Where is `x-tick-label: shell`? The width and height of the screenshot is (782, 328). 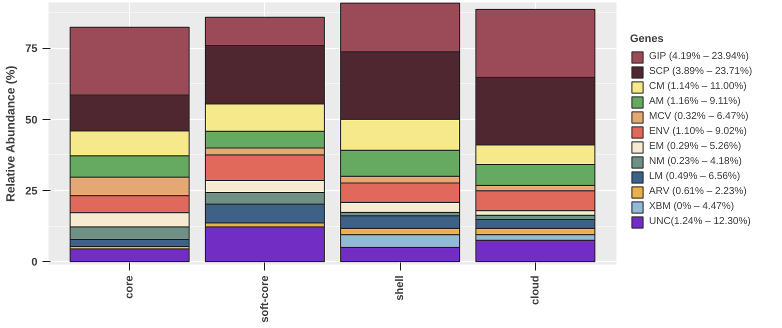 x-tick-label: shell is located at coordinates (400, 288).